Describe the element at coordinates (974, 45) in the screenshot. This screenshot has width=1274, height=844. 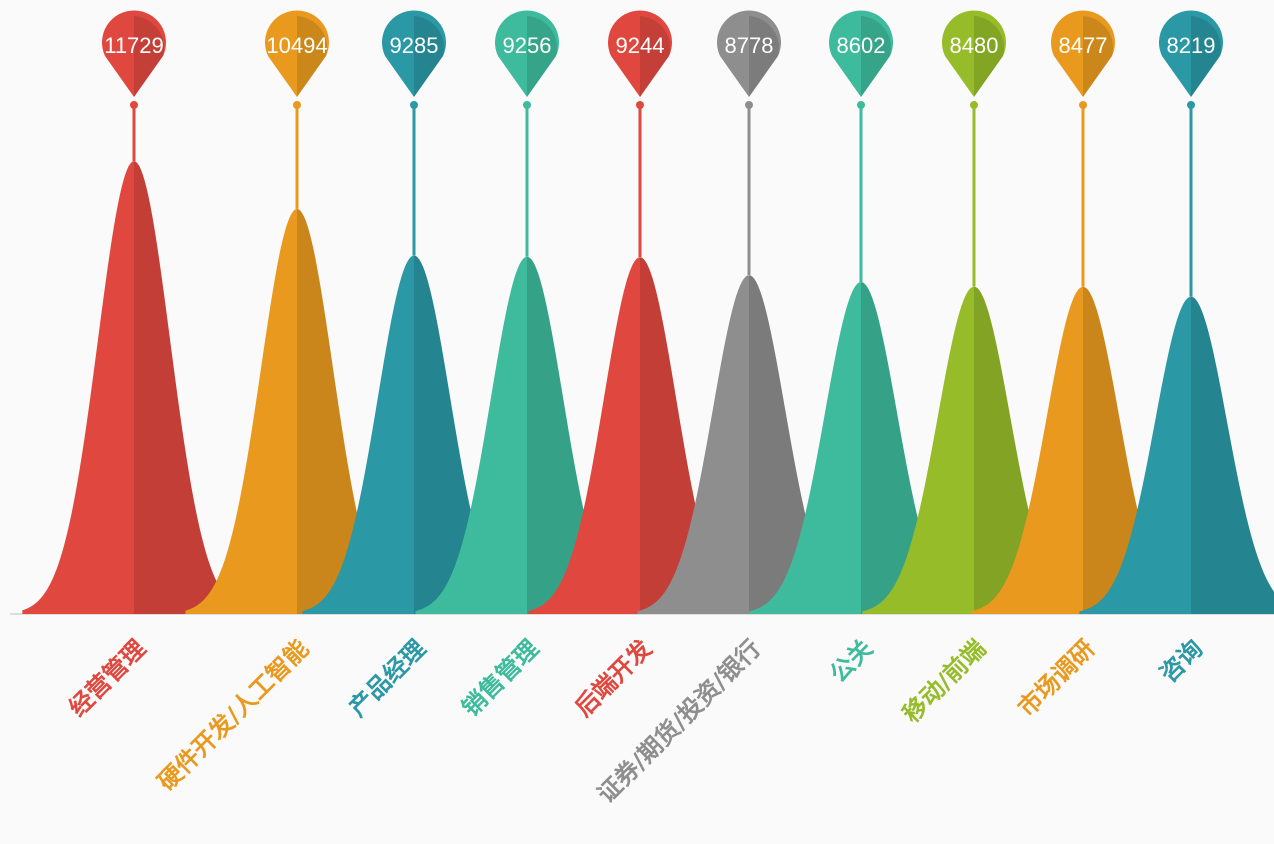
I see `value-label: 8480` at that location.